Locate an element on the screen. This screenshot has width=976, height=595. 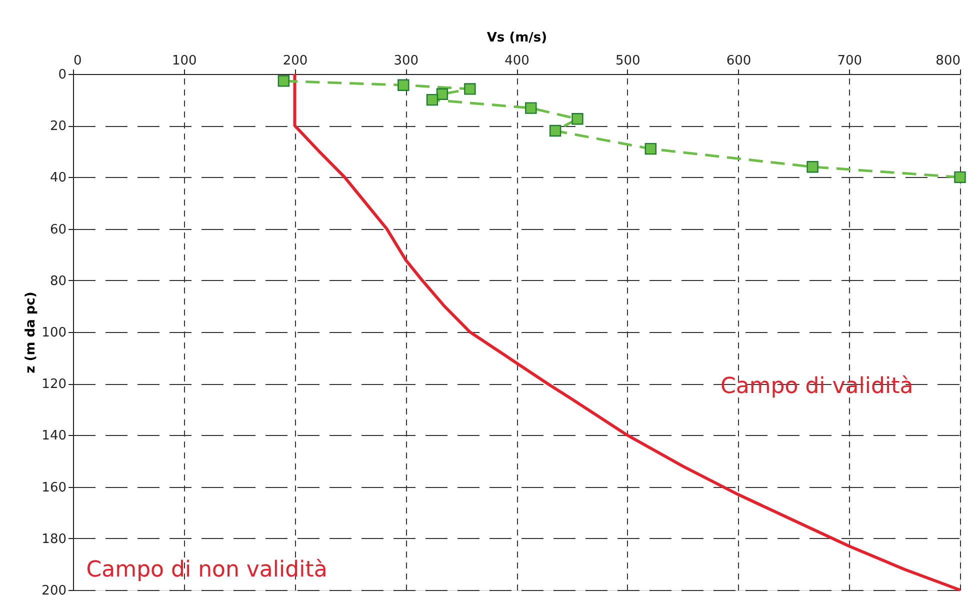
y-tick-label: 60 is located at coordinates (58, 230).